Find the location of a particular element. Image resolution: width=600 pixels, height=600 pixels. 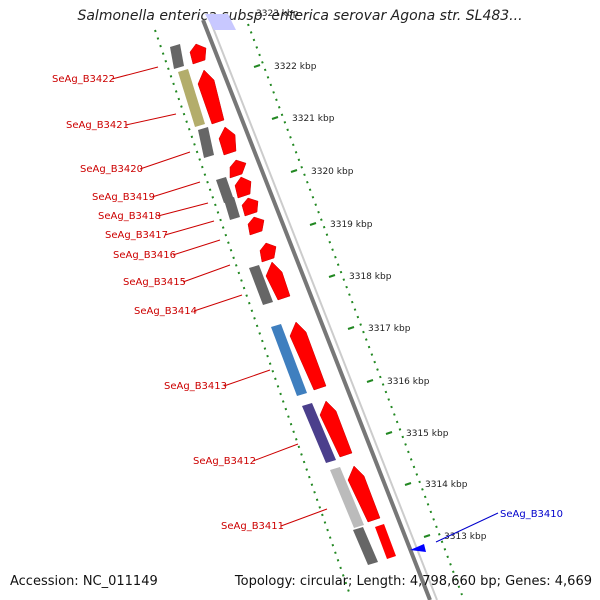

gene-label: SeAg_B3420 is located at coordinates (111, 169).